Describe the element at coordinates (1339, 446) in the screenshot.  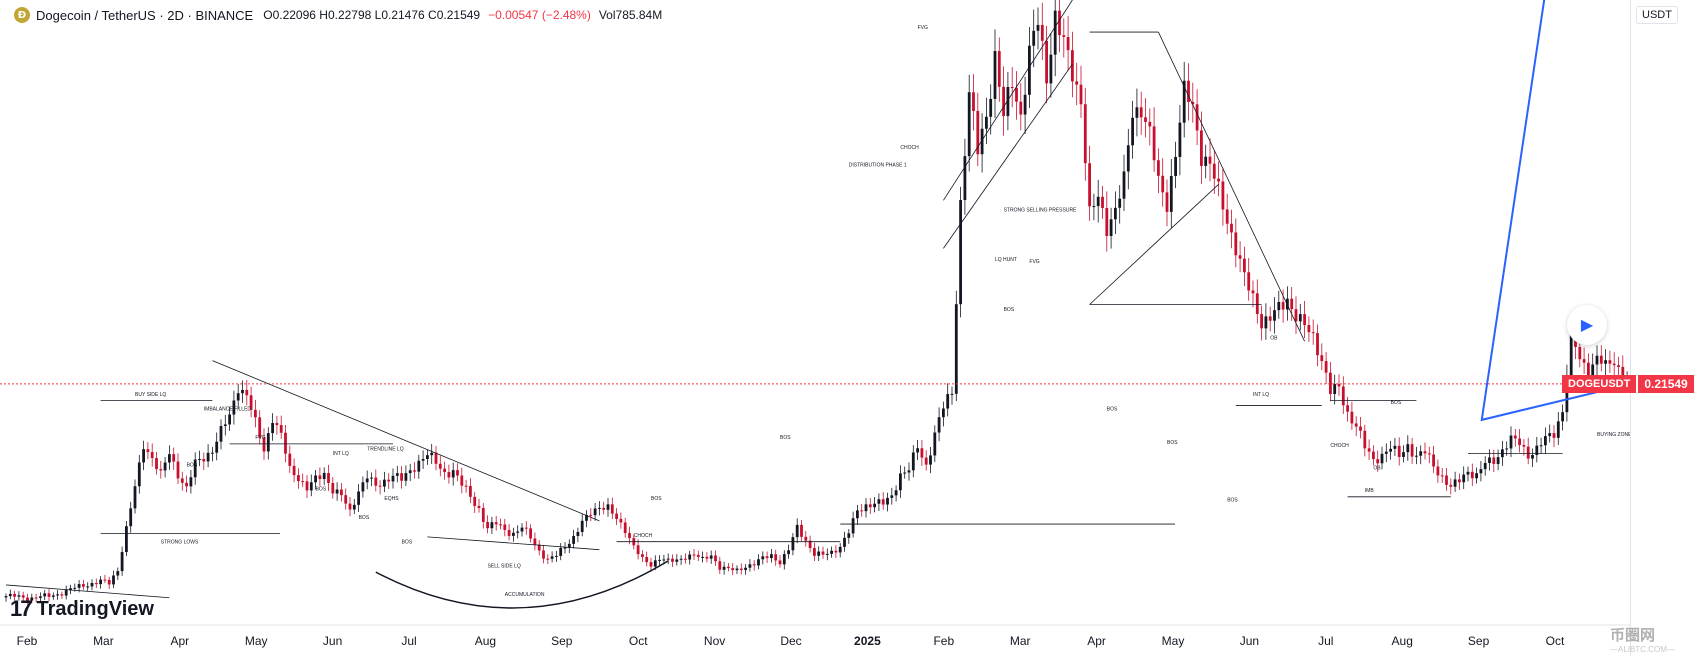
I see `annotation-label: CHOCH` at that location.